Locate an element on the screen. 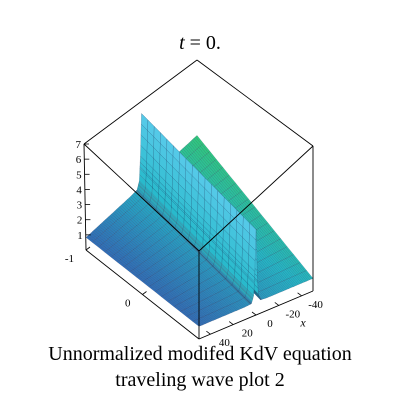  x-tick-label: -20 is located at coordinates (292, 314).